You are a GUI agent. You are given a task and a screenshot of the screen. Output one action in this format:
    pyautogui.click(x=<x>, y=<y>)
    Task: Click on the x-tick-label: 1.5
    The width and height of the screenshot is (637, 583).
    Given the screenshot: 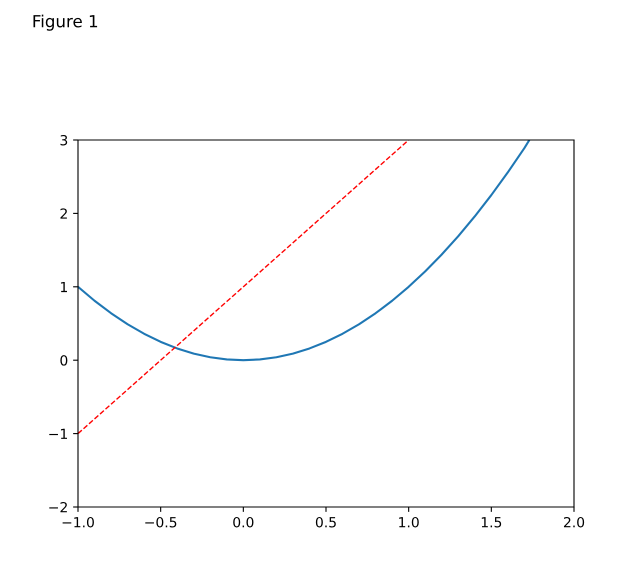 What is the action you would take?
    pyautogui.click(x=492, y=522)
    